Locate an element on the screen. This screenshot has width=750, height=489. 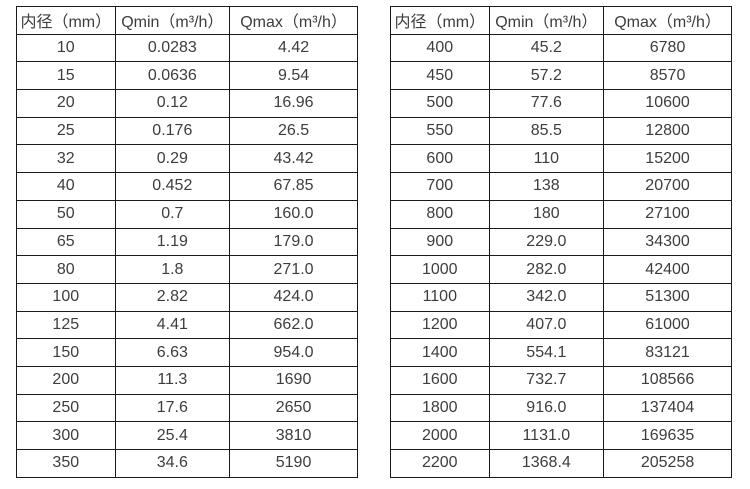
cell-qmax: 27100 is located at coordinates (667, 214).